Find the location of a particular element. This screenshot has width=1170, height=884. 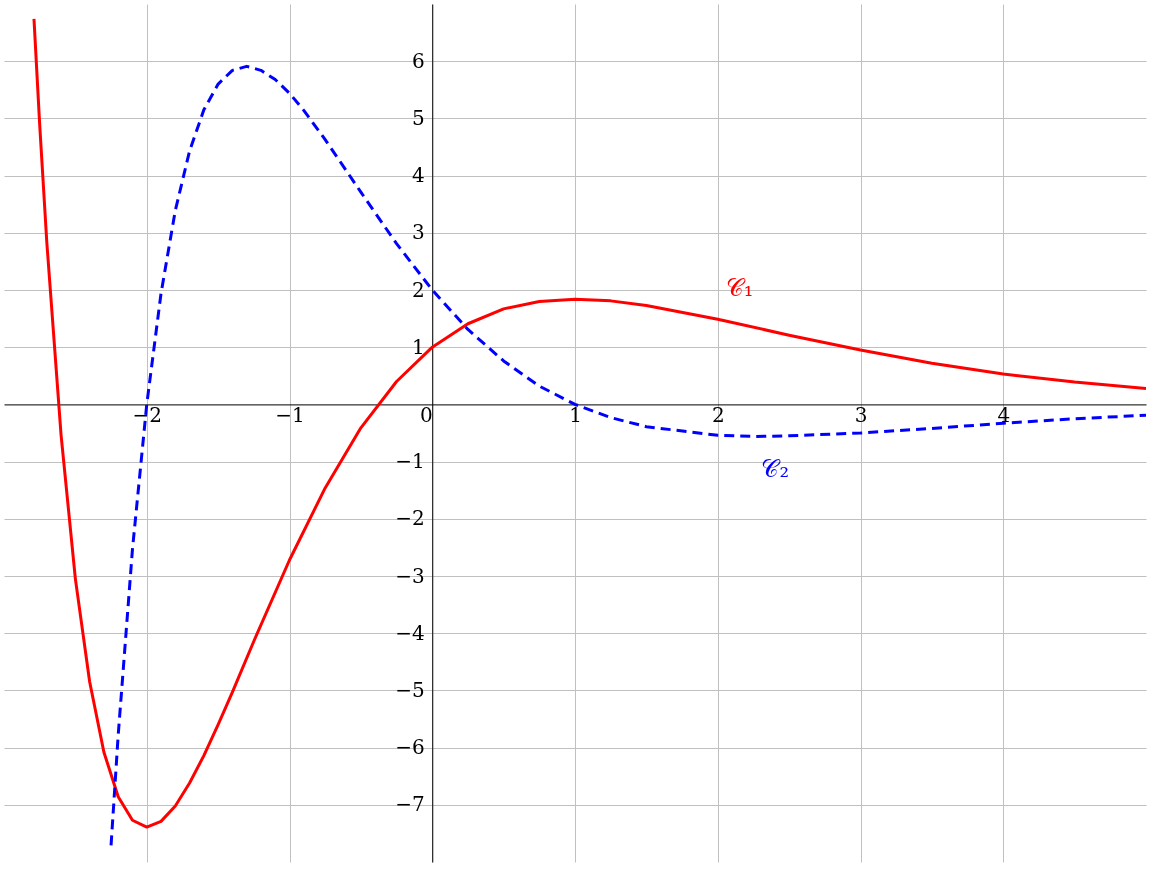

y-tick-label: 4 is located at coordinates (418, 175).